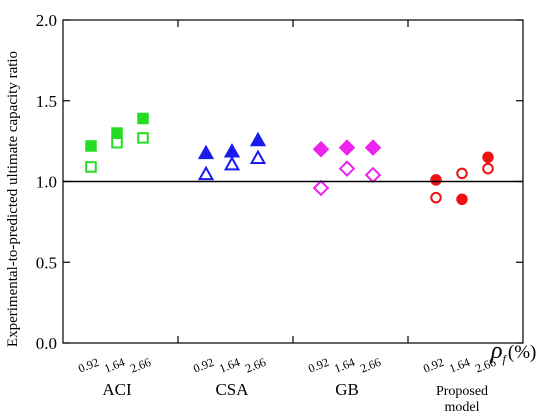 The height and width of the screenshot is (416, 550). Describe the element at coordinates (505, 359) in the screenshot. I see `x-axis-subscript: f` at that location.